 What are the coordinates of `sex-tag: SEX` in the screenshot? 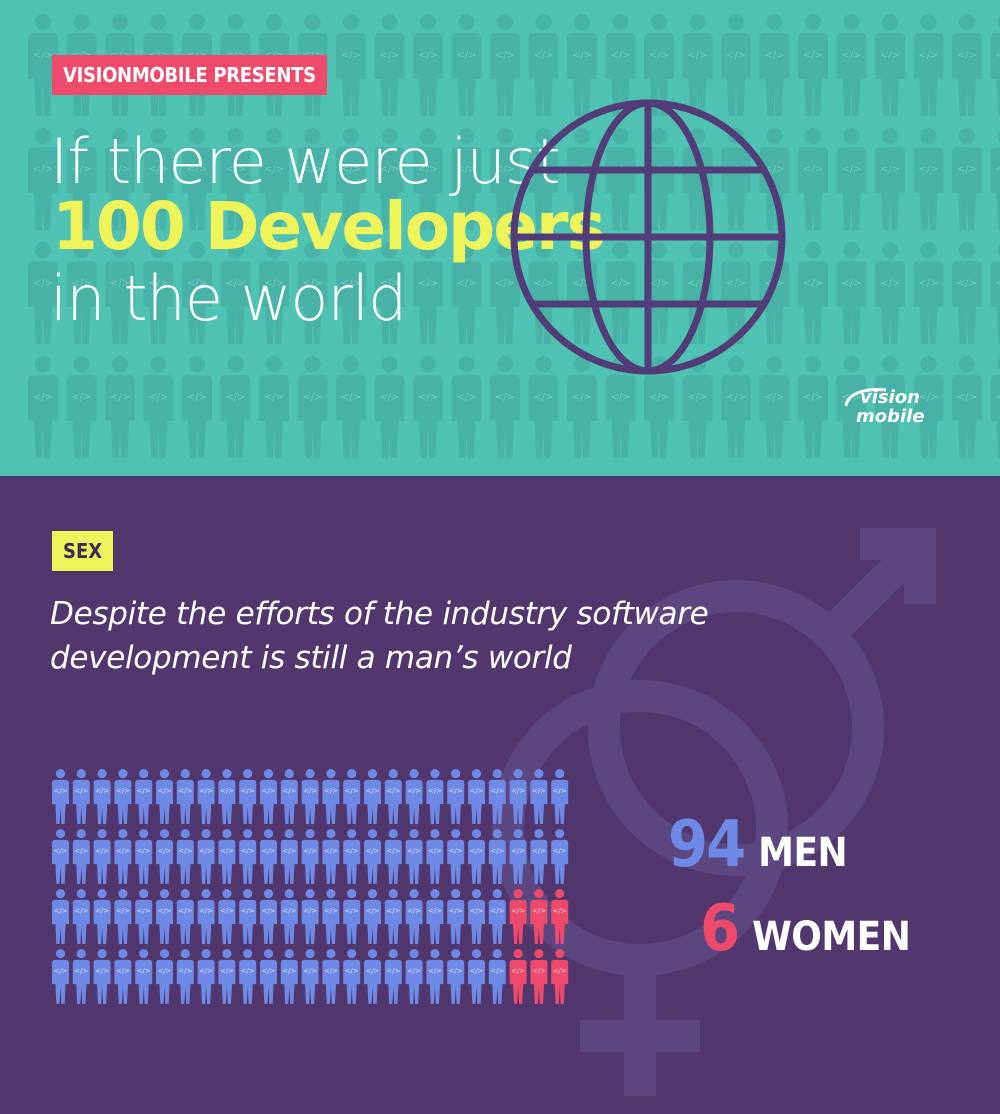 It's located at (83, 551).